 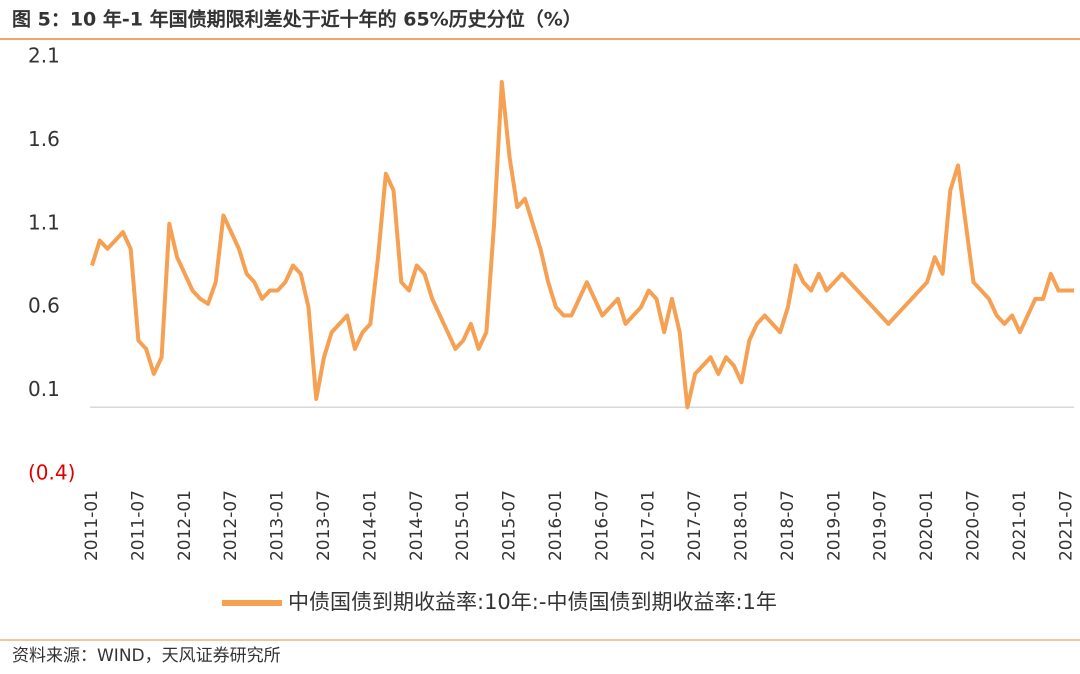 I want to click on x-tick-label: 2014-07, so click(x=417, y=525).